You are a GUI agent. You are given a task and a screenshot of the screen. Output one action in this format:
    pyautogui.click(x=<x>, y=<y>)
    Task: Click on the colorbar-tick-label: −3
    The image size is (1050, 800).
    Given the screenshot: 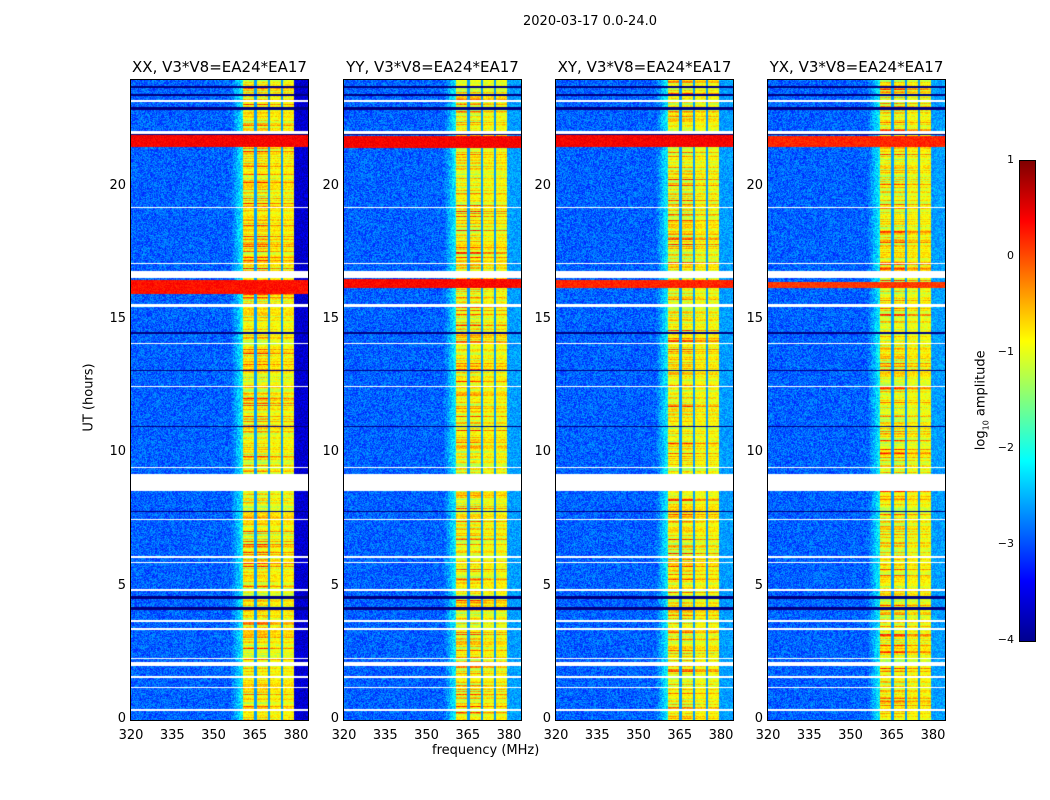 What is the action you would take?
    pyautogui.click(x=1005, y=543)
    